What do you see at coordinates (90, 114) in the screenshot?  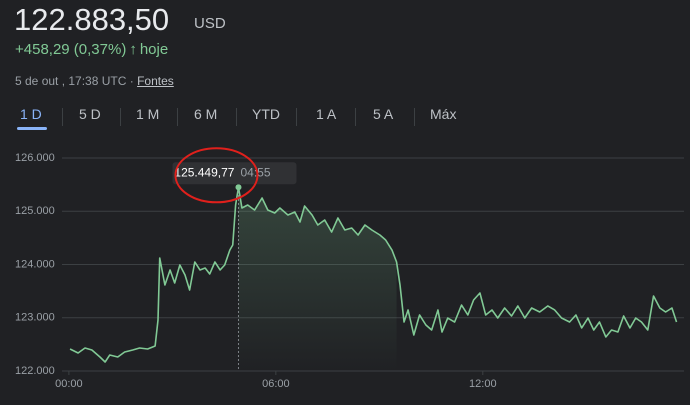 I see `range-tab: 5 D` at bounding box center [90, 114].